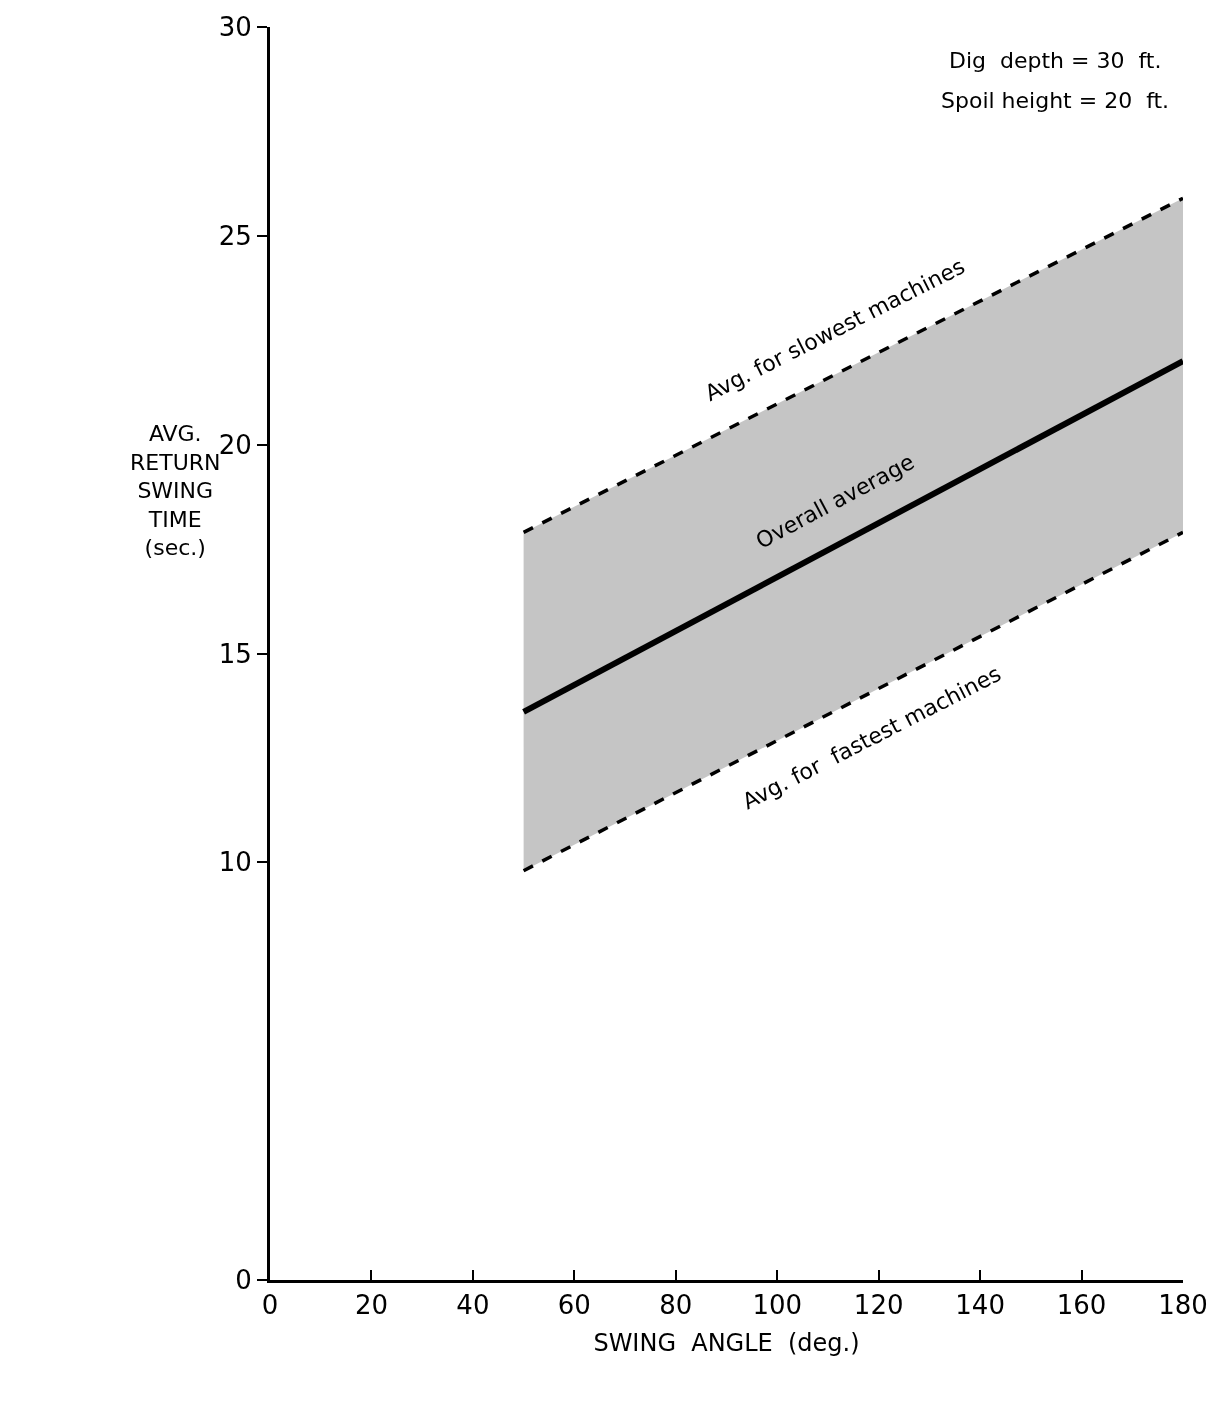 The width and height of the screenshot is (1222, 1412). What do you see at coordinates (980, 1305) in the screenshot?
I see `x-tick-label: 140` at bounding box center [980, 1305].